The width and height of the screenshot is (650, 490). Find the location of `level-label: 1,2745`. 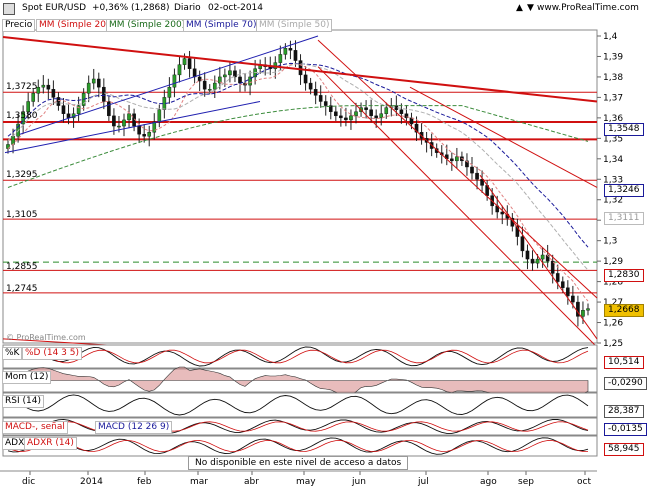

level-label: 1,2745 is located at coordinates (22, 289).